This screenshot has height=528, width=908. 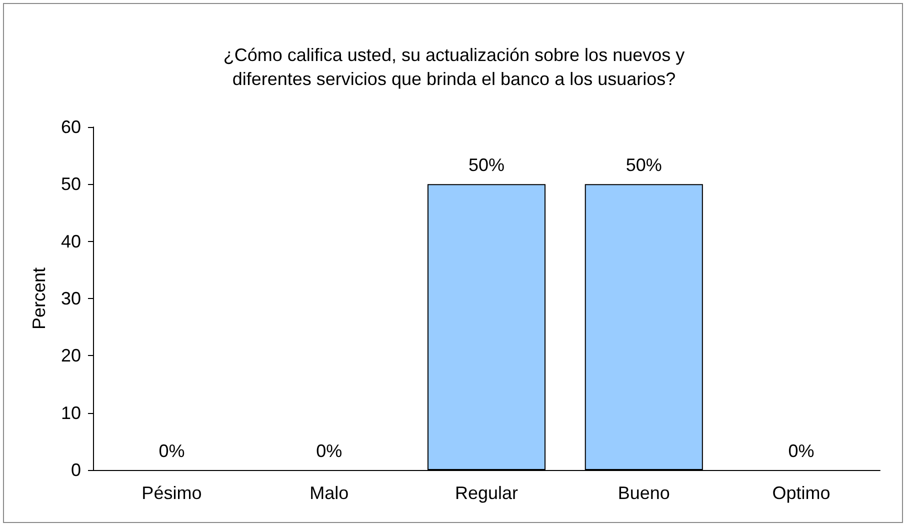 I want to click on y-tick-label: 20, so click(x=70, y=356).